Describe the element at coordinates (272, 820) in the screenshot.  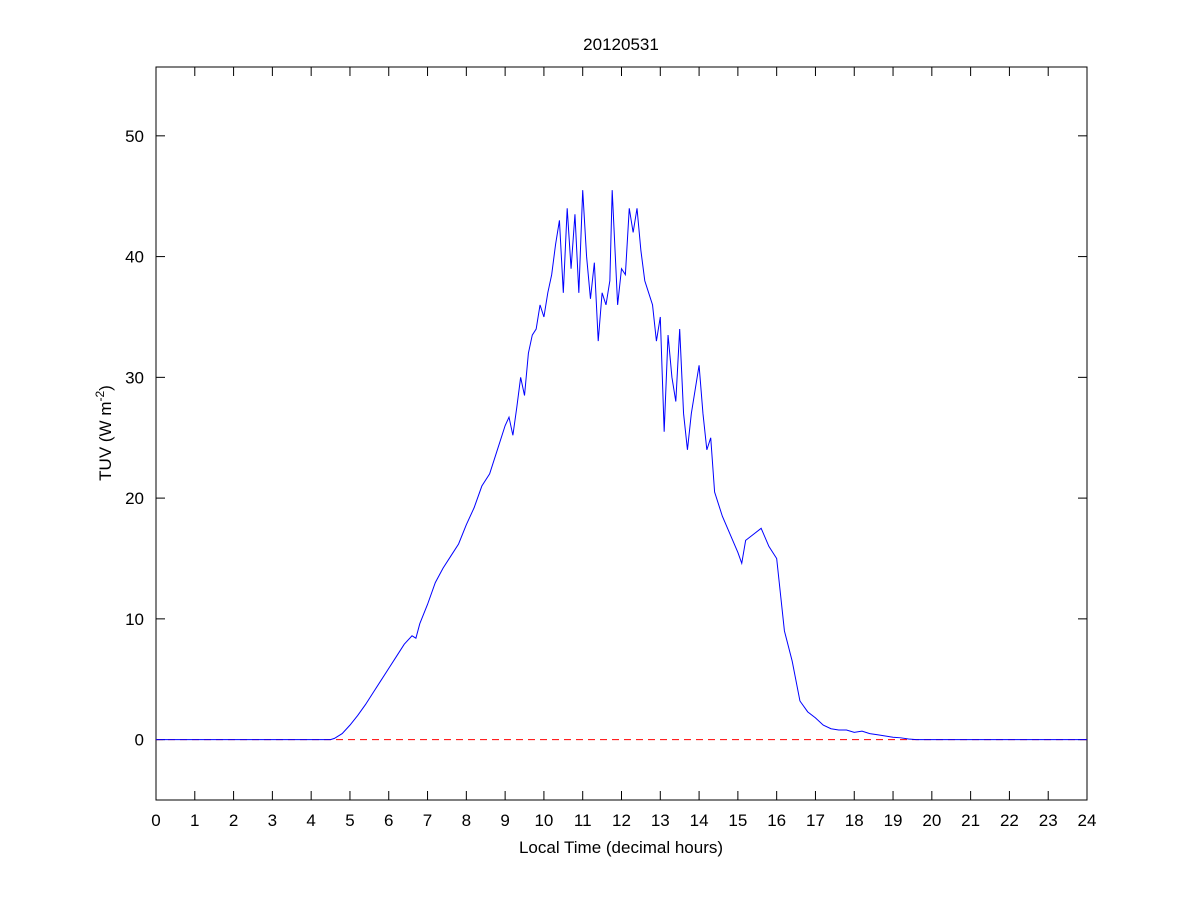
I see `x-tick-label: 3` at that location.